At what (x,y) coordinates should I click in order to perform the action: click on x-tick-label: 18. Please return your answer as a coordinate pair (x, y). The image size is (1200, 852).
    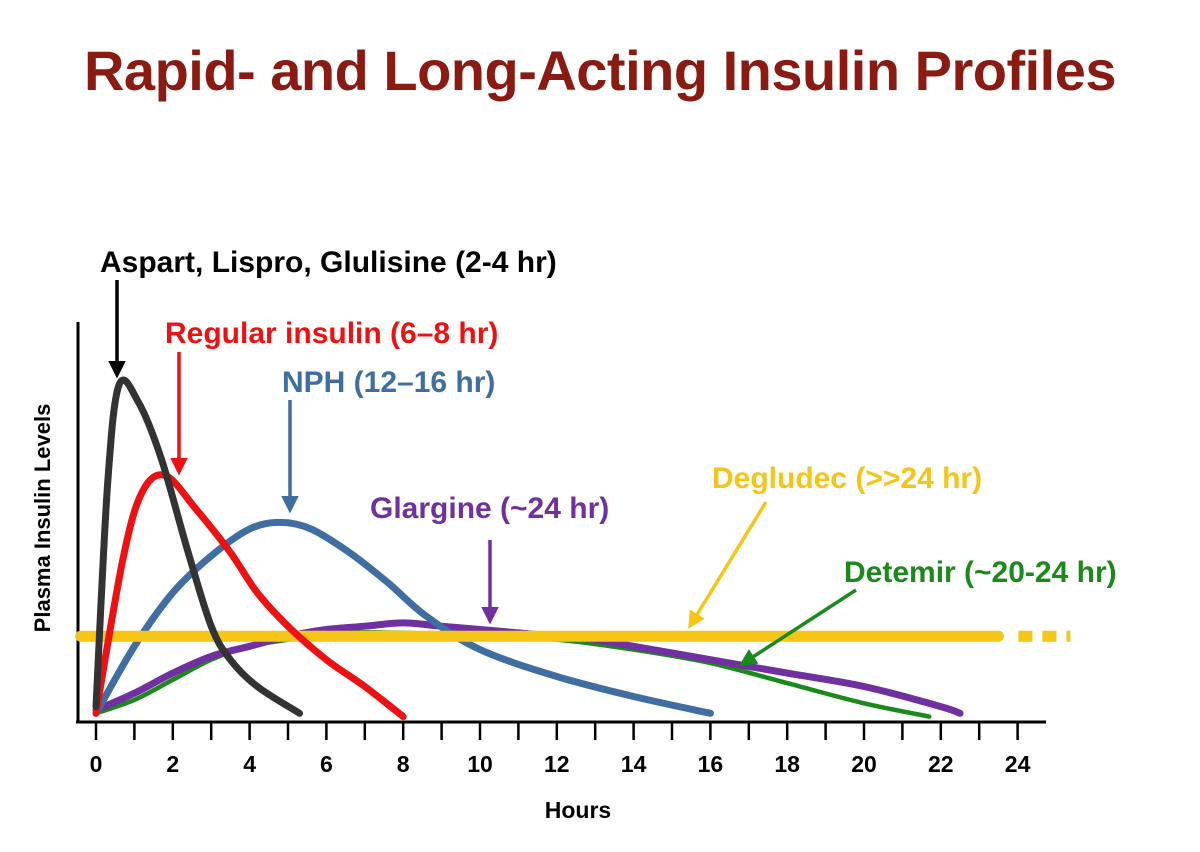
    Looking at the image, I should click on (787, 764).